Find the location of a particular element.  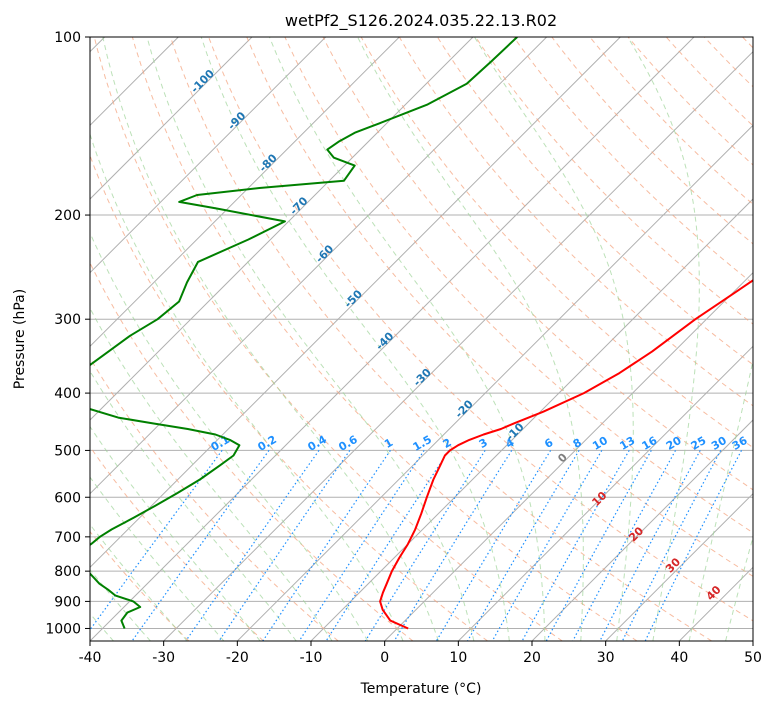

x-tick-label: -20 is located at coordinates (237, 658).